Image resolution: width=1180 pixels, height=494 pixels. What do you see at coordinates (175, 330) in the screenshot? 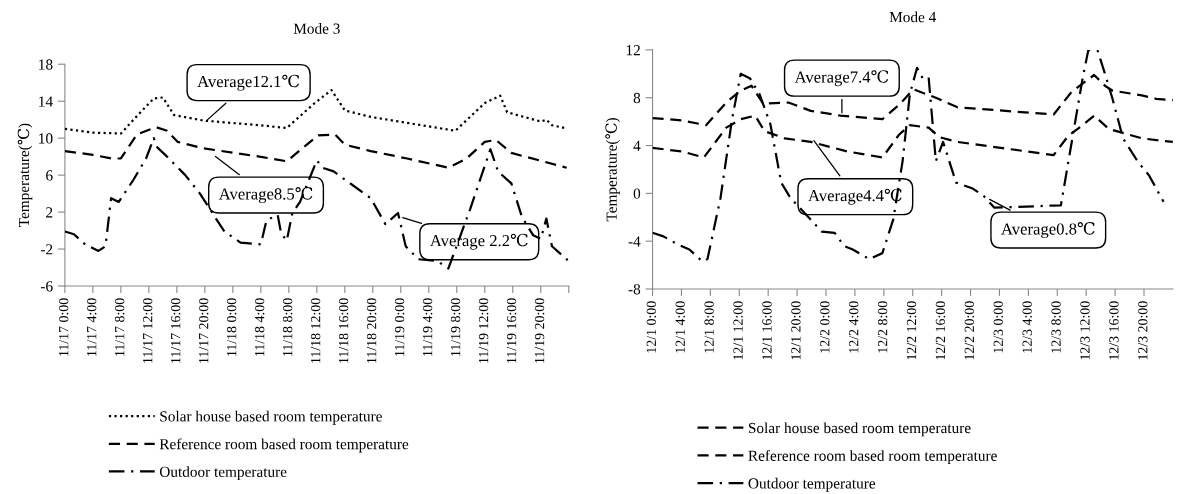
I see `x-tick-label: 11/17 16:00` at bounding box center [175, 330].